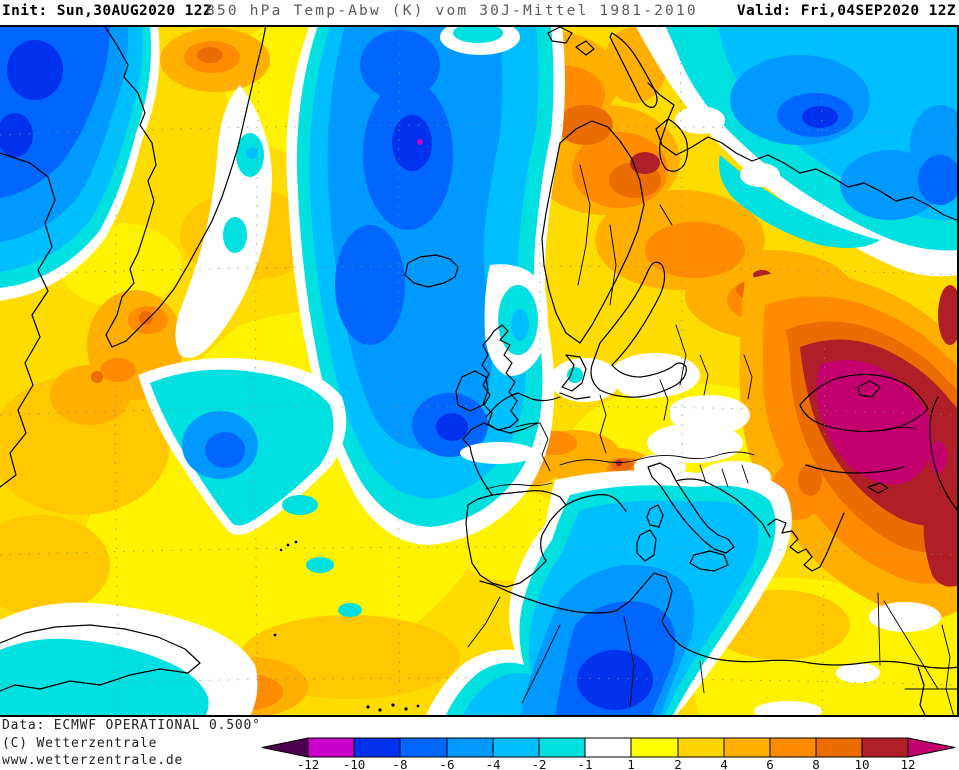  What do you see at coordinates (131, 725) in the screenshot?
I see `data-source-label: Data: ECMWF OPERATIONAL 0.500°` at bounding box center [131, 725].